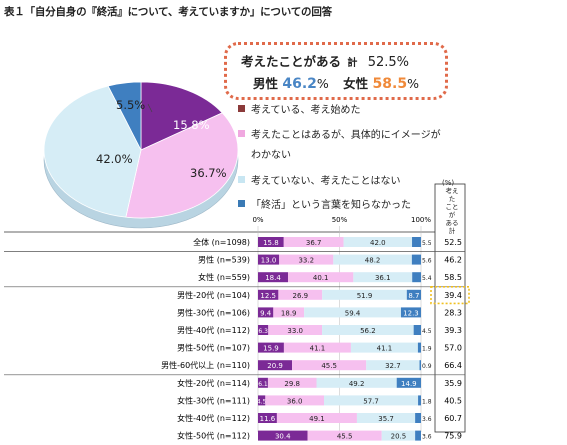  I want to click on right-header-line-4: が, so click(452, 215).